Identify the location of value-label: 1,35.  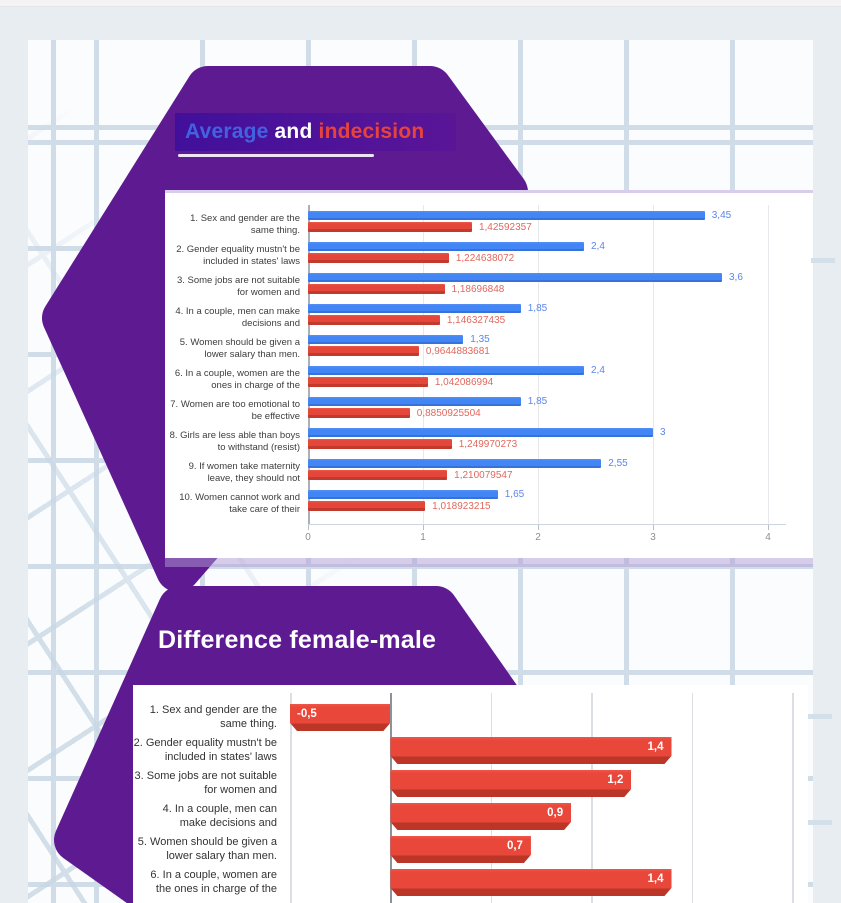
(480, 339).